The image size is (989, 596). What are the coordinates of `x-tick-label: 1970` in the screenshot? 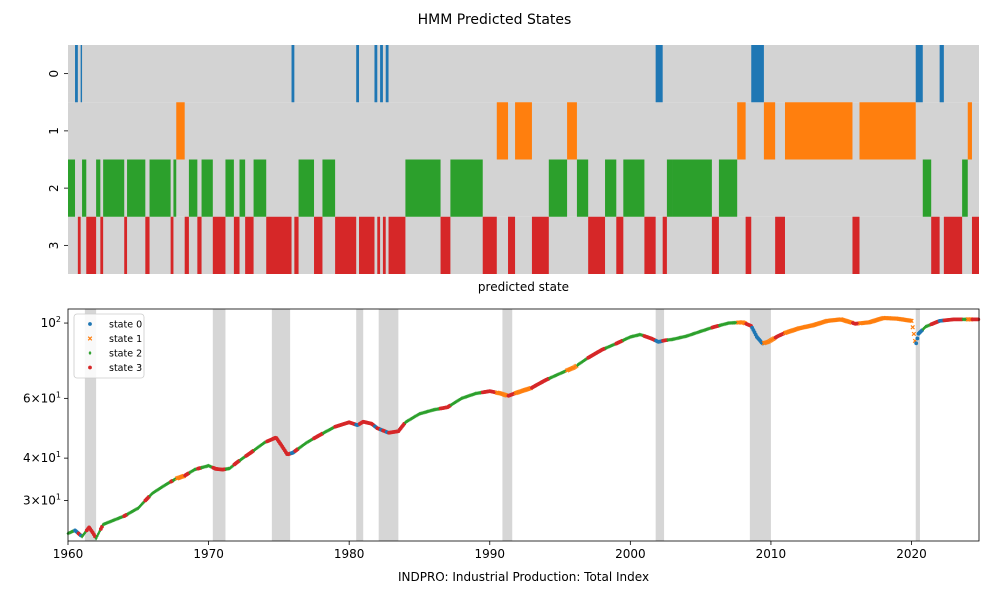 It's located at (208, 554).